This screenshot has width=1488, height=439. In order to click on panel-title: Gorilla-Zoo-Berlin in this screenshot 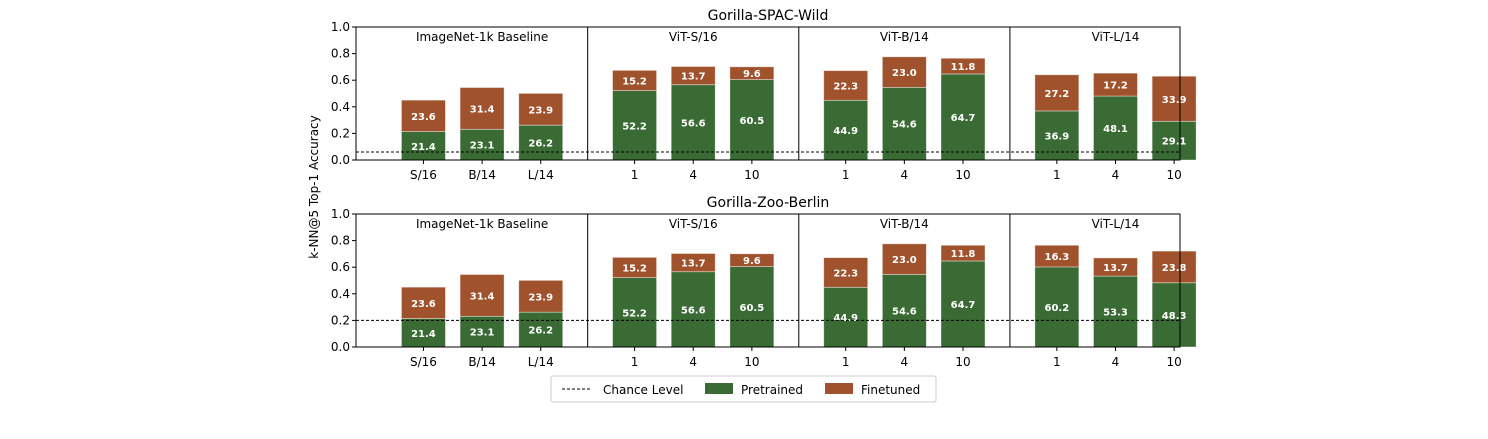, I will do `click(768, 203)`.